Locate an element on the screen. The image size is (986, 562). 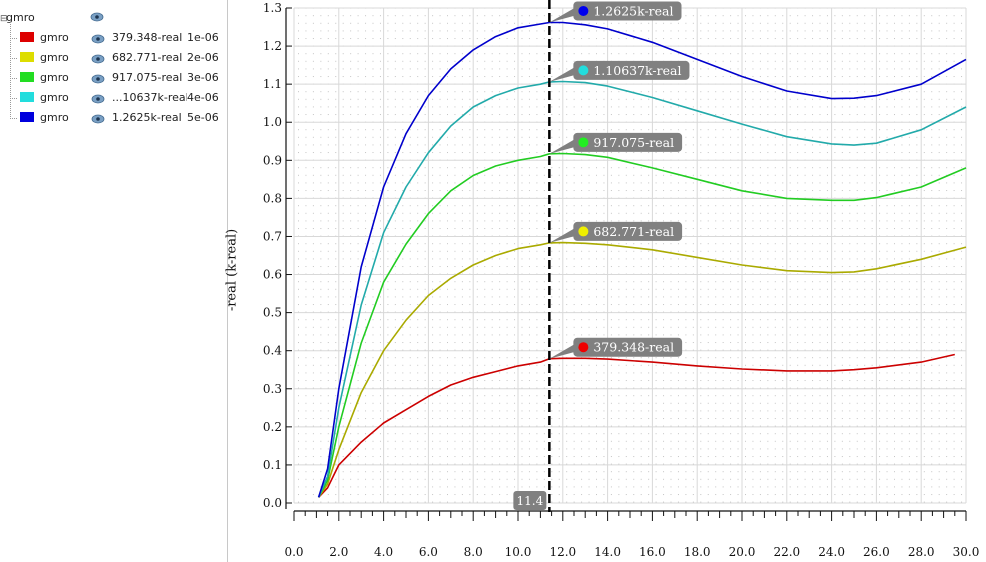
y-tick-label: 1.3 is located at coordinates (272, 8).